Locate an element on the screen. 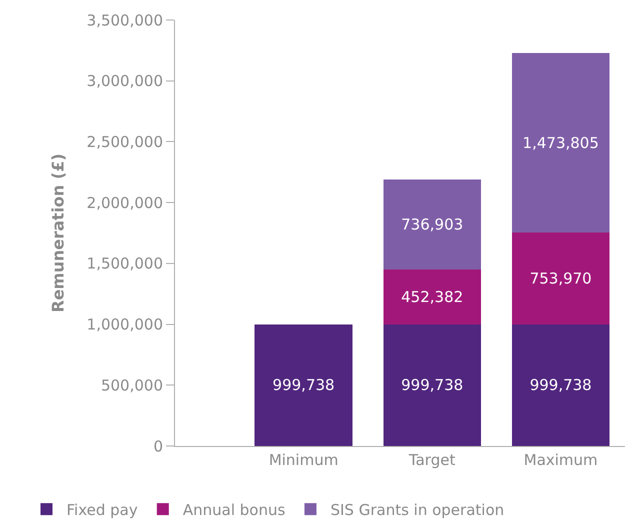  legend-label: Fixed pay is located at coordinates (102, 509).